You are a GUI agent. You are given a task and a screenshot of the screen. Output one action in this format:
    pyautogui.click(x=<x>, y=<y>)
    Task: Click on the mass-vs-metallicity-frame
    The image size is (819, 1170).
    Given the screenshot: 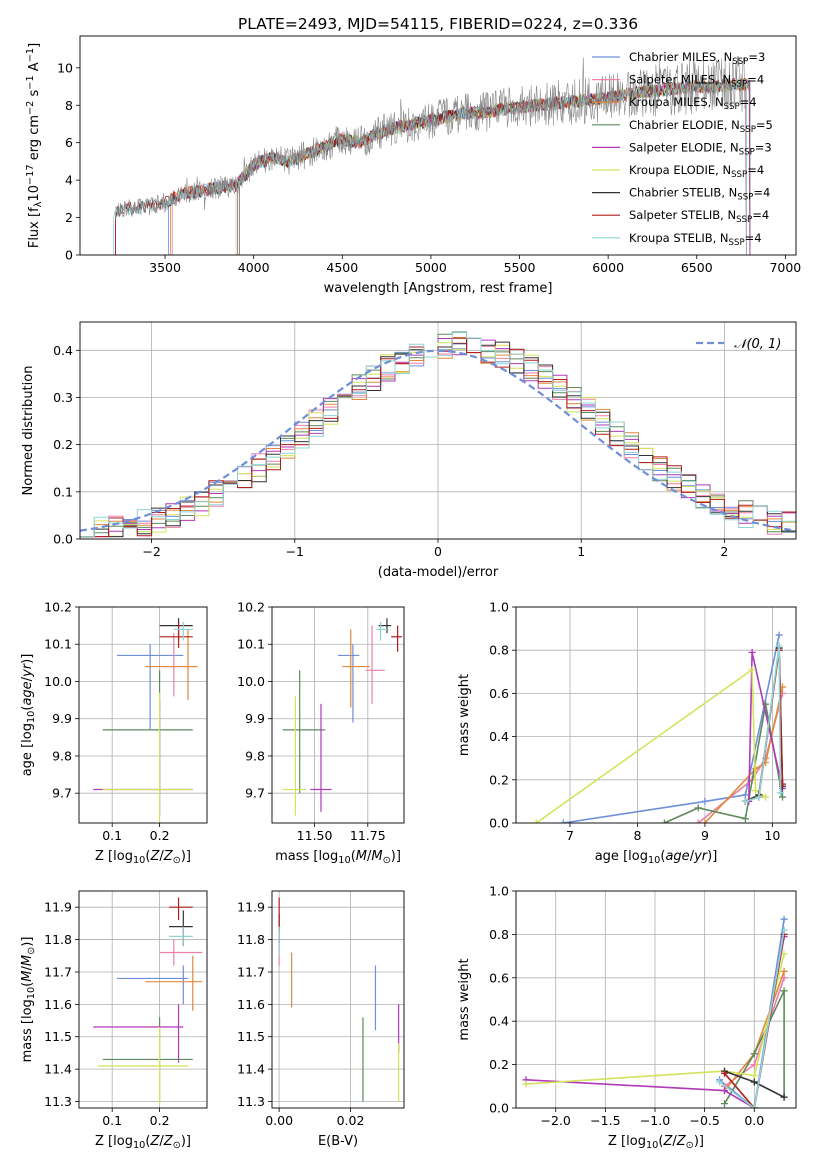 What is the action you would take?
    pyautogui.click(x=143, y=999)
    